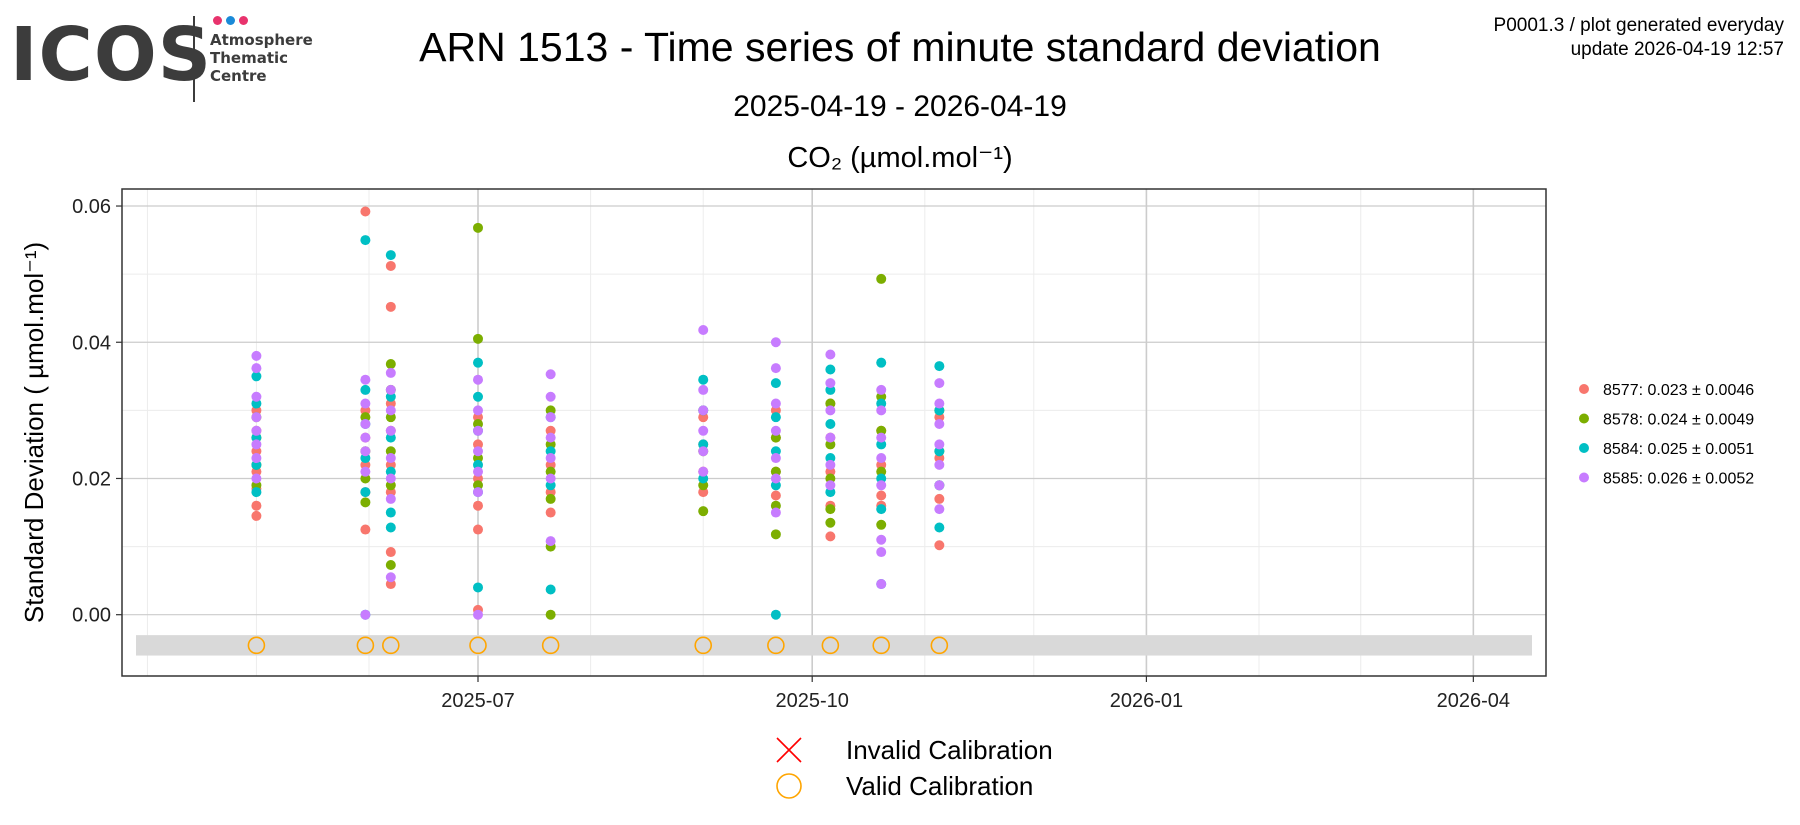 Image resolution: width=1800 pixels, height=825 pixels. Describe the element at coordinates (477, 701) in the screenshot. I see `x-tick-label: 2025-07` at that location.